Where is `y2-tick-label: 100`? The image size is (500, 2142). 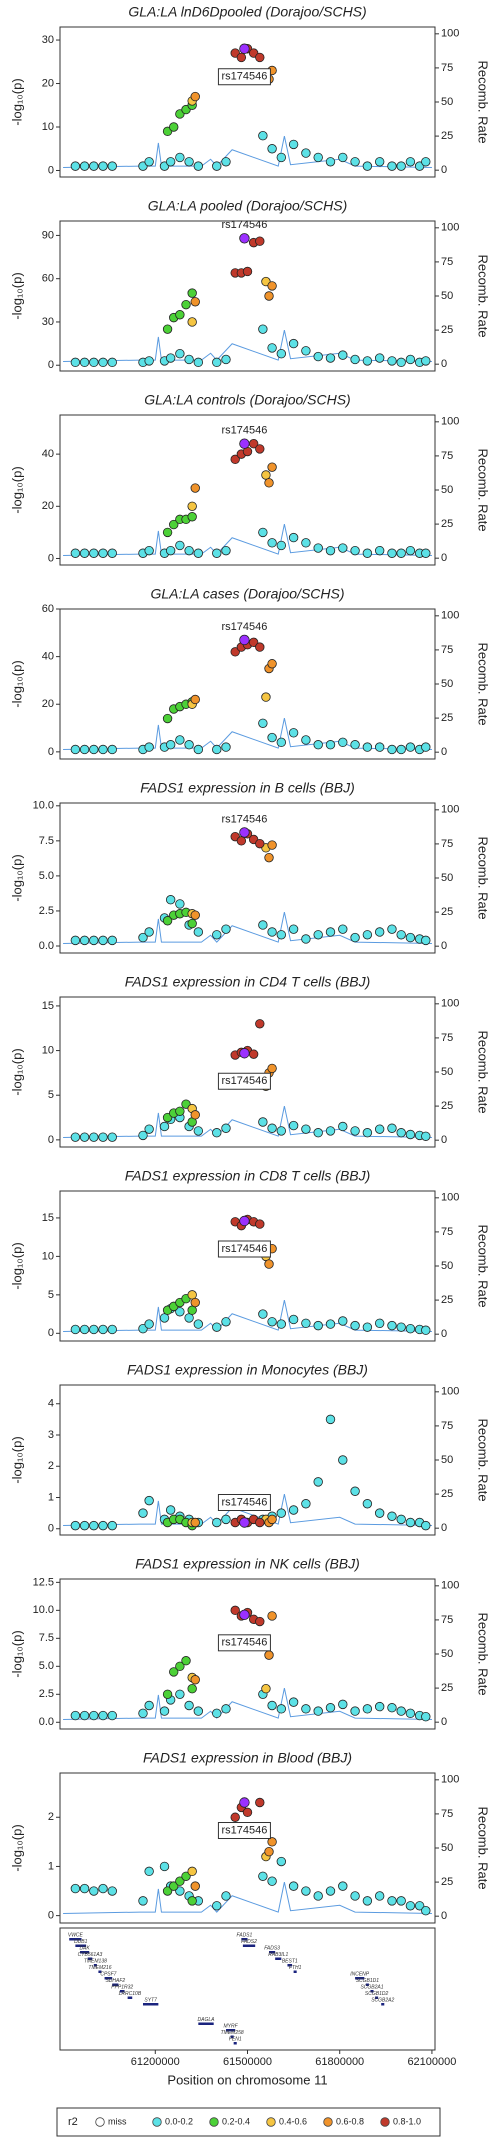
y2-tick-label: 100 is located at coordinates (450, 228).